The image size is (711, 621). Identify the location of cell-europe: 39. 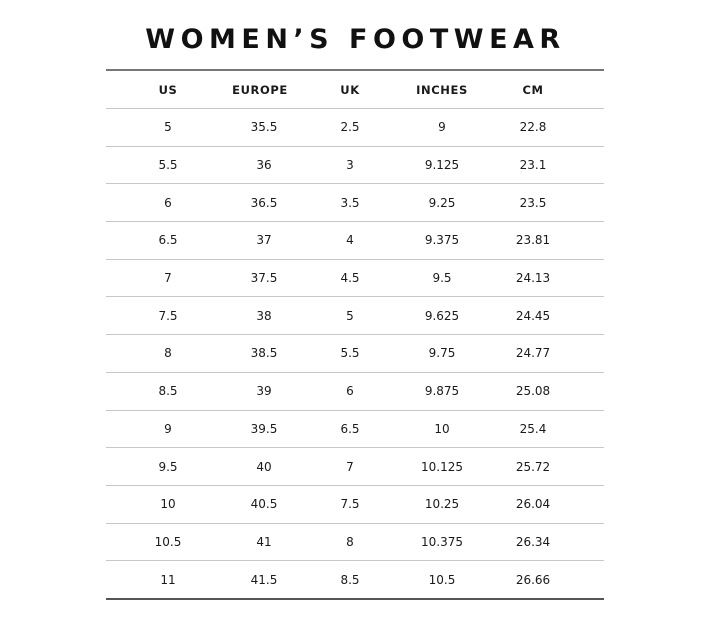
(264, 391).